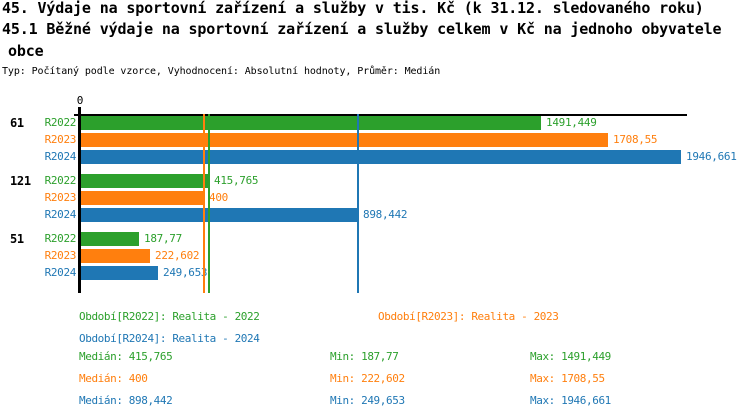 The height and width of the screenshot is (414, 750). What do you see at coordinates (571, 122) in the screenshot?
I see `bar-value-label: 1491,449` at bounding box center [571, 122].